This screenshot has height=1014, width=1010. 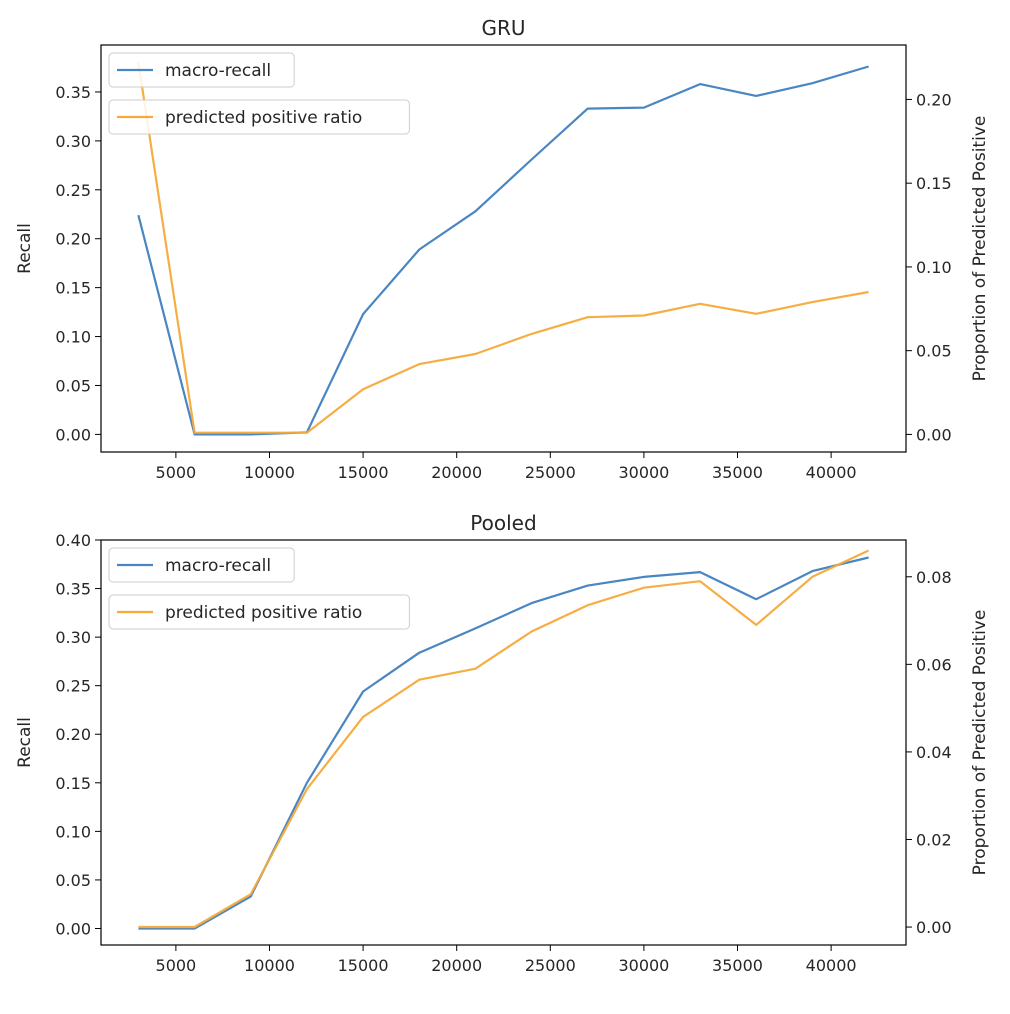 I want to click on gru-y-tick-label: 0.25, so click(x=73, y=190).